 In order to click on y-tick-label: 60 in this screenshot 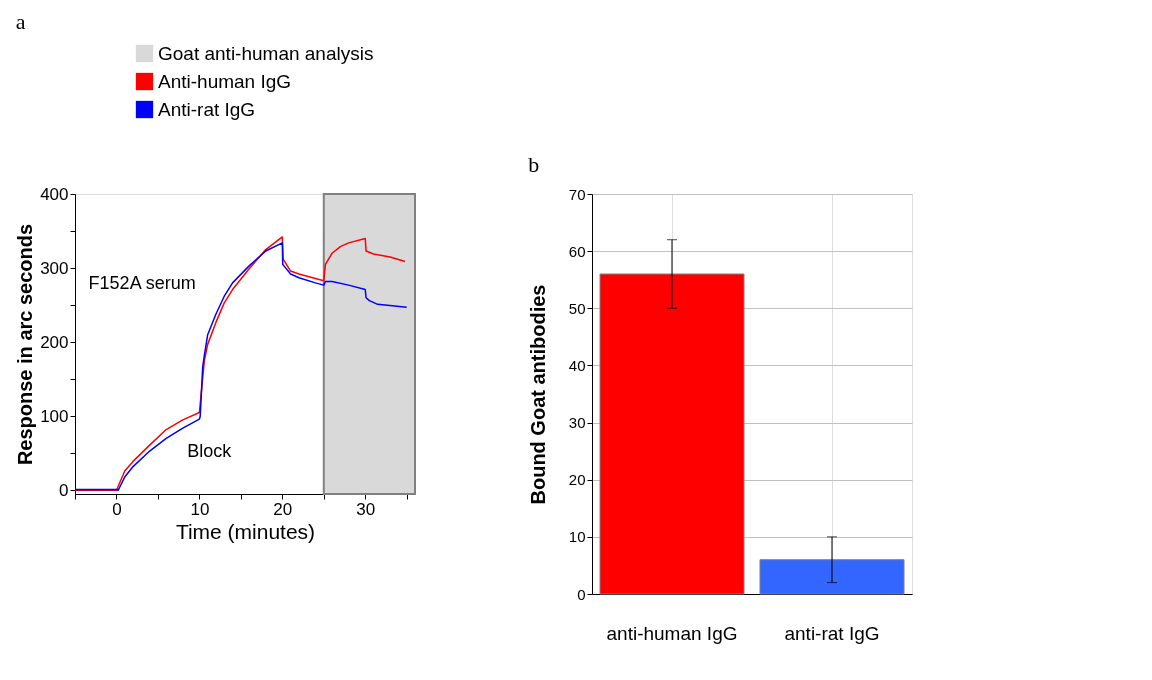, I will do `click(577, 251)`.